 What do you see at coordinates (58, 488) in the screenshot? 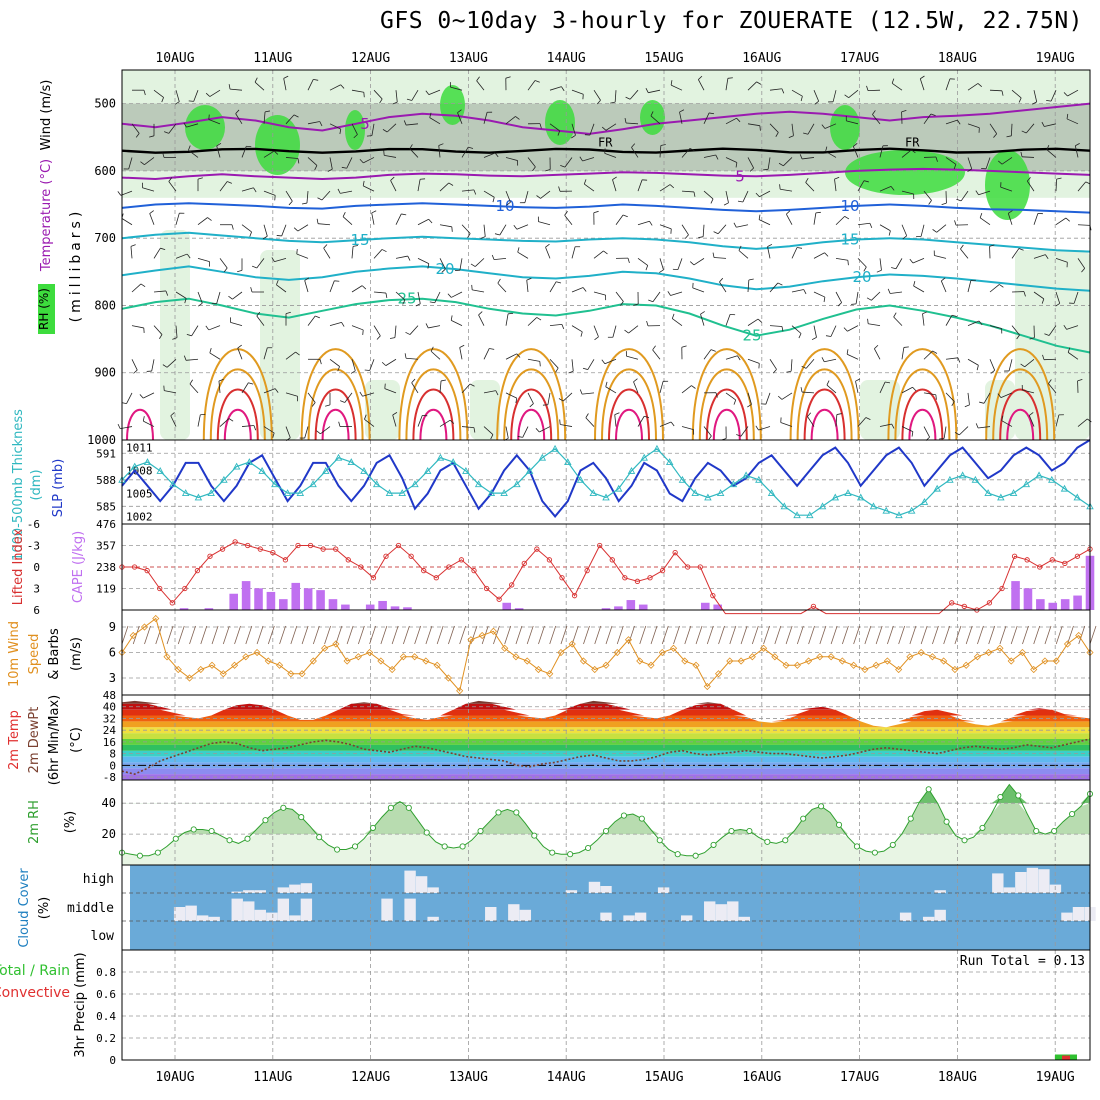
I see `ylabel-slp: SLP (mb)` at bounding box center [58, 488].